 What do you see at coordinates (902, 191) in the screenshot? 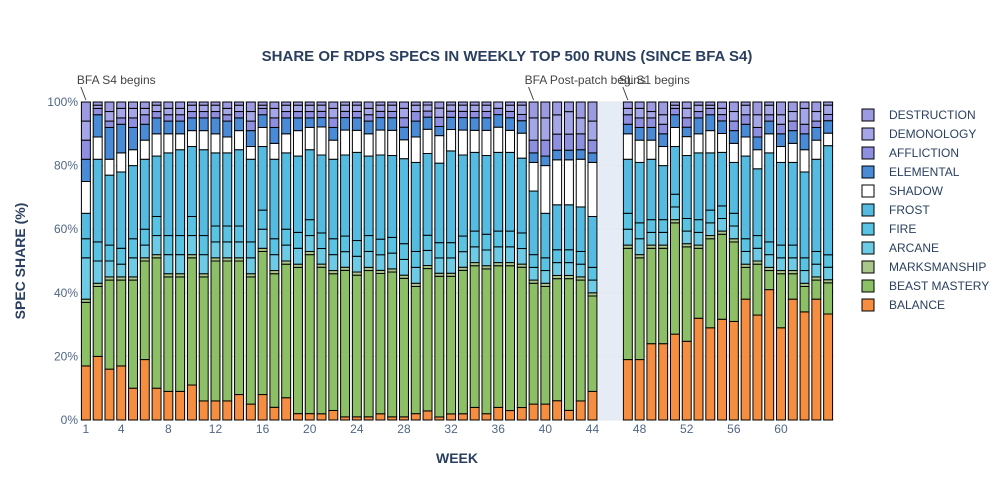
I see `legend-item-shadow: SHADOW` at bounding box center [902, 191].